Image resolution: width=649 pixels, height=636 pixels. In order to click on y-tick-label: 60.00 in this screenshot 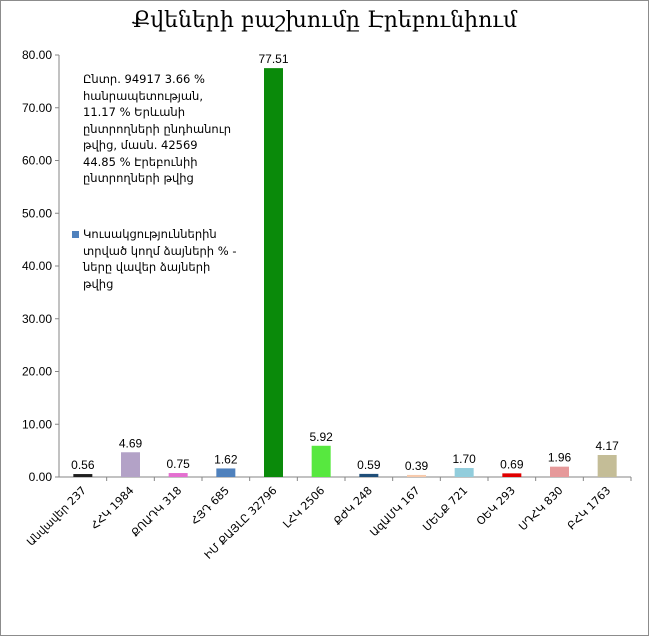, I will do `click(37, 161)`.